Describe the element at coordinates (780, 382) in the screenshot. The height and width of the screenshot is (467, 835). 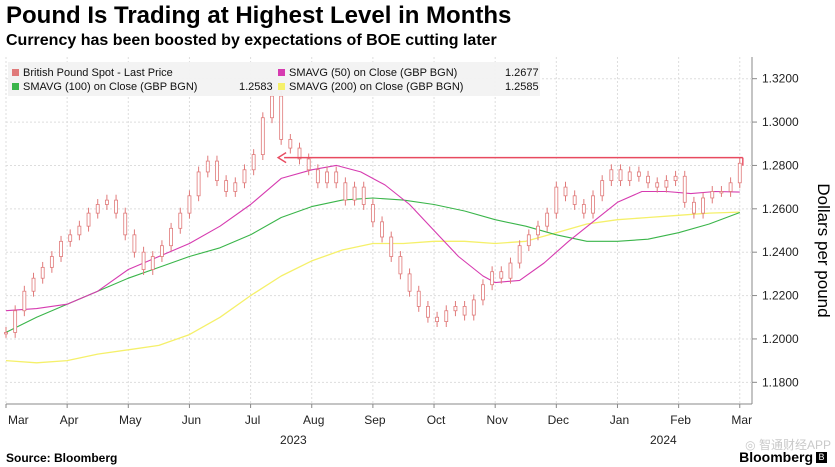
I see `y-tick-label: 1.1800` at that location.